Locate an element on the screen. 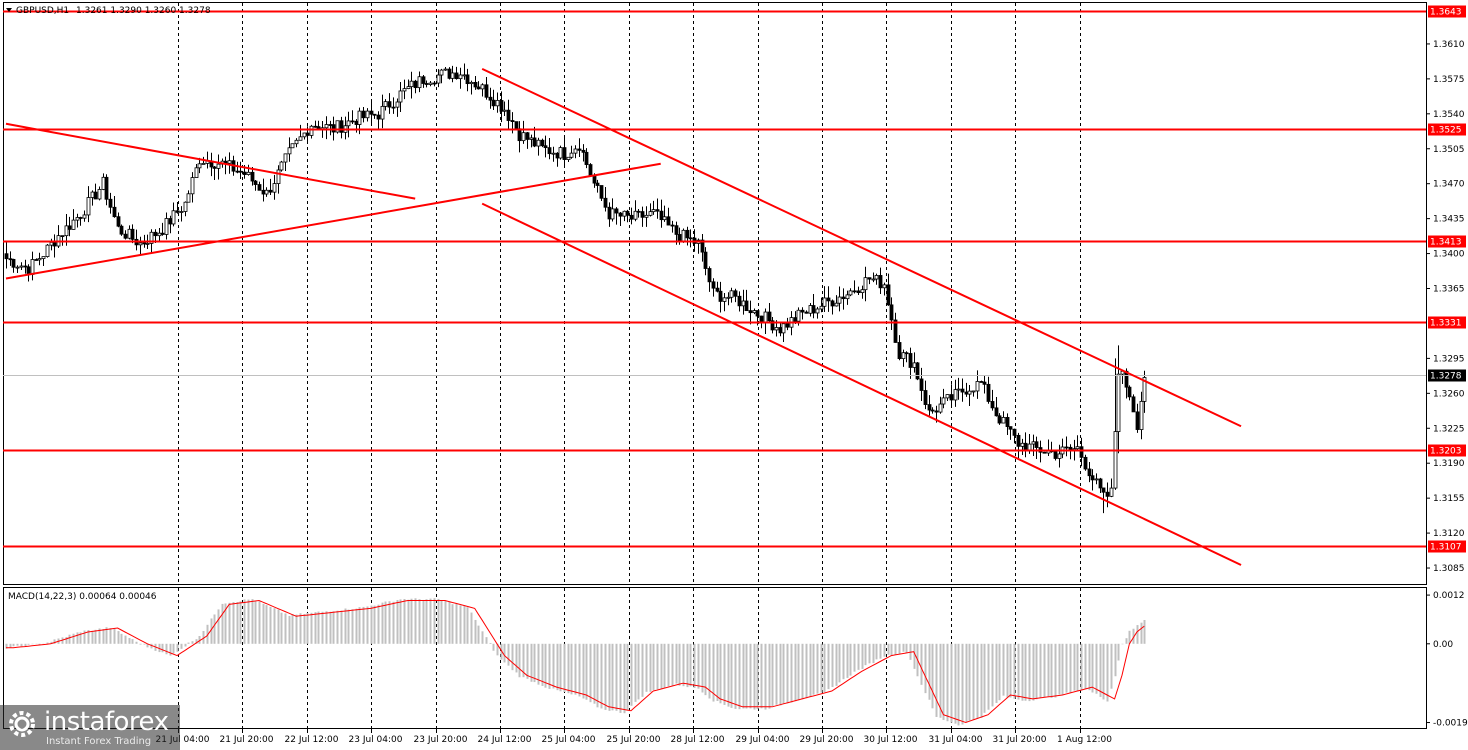 Image resolution: width=1468 pixels, height=750 pixels. y-tick-label: 1.3435 is located at coordinates (1449, 220).